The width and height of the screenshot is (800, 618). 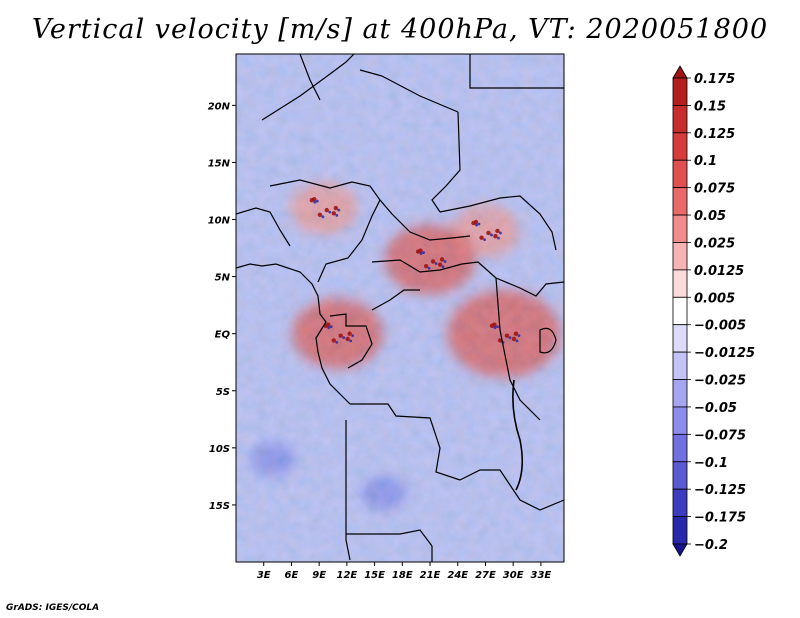 What do you see at coordinates (223, 392) in the screenshot?
I see `y-tick-label: 5S` at bounding box center [223, 392].